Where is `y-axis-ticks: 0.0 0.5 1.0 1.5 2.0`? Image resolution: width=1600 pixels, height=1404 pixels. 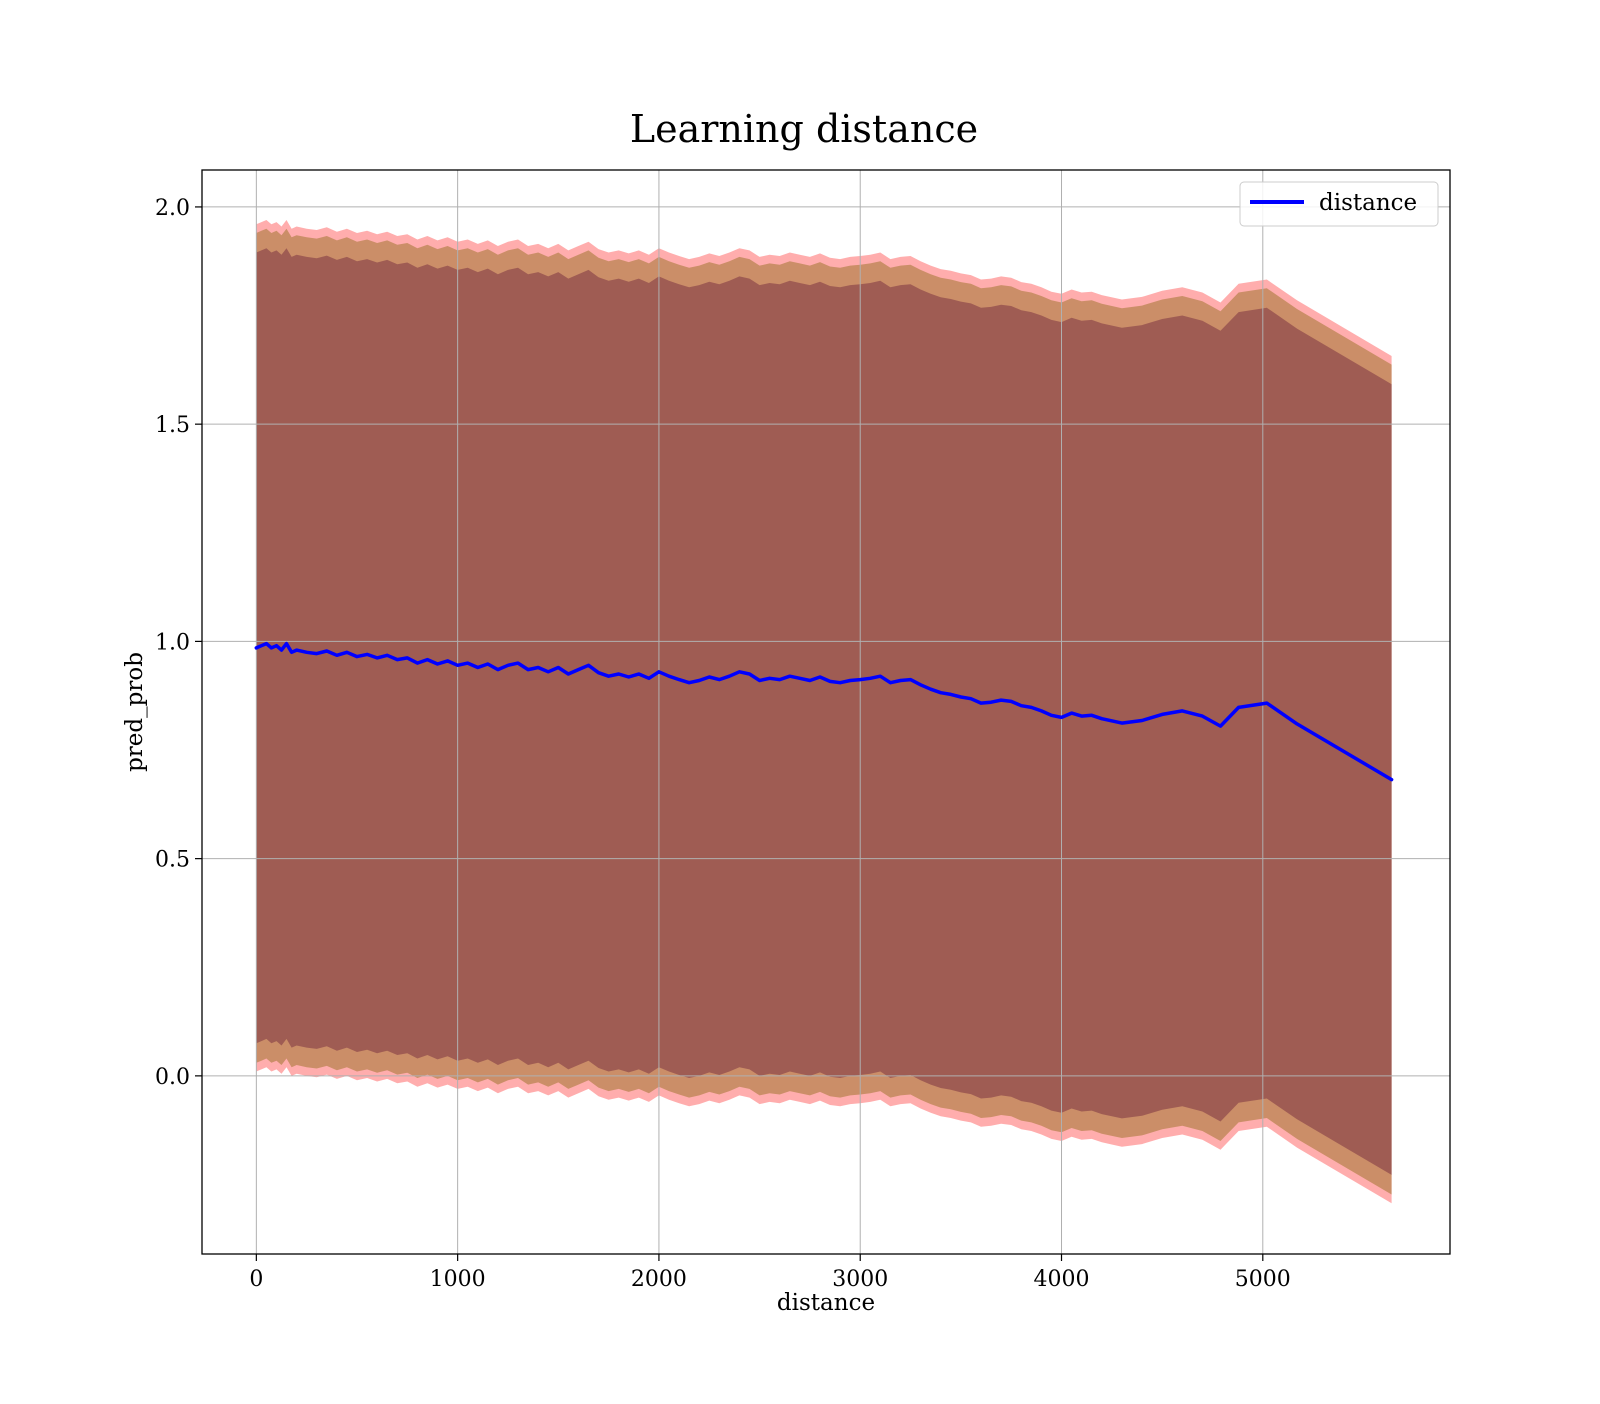 y-axis-ticks: 0.0 0.5 1.0 1.5 2.0 is located at coordinates (178, 643).